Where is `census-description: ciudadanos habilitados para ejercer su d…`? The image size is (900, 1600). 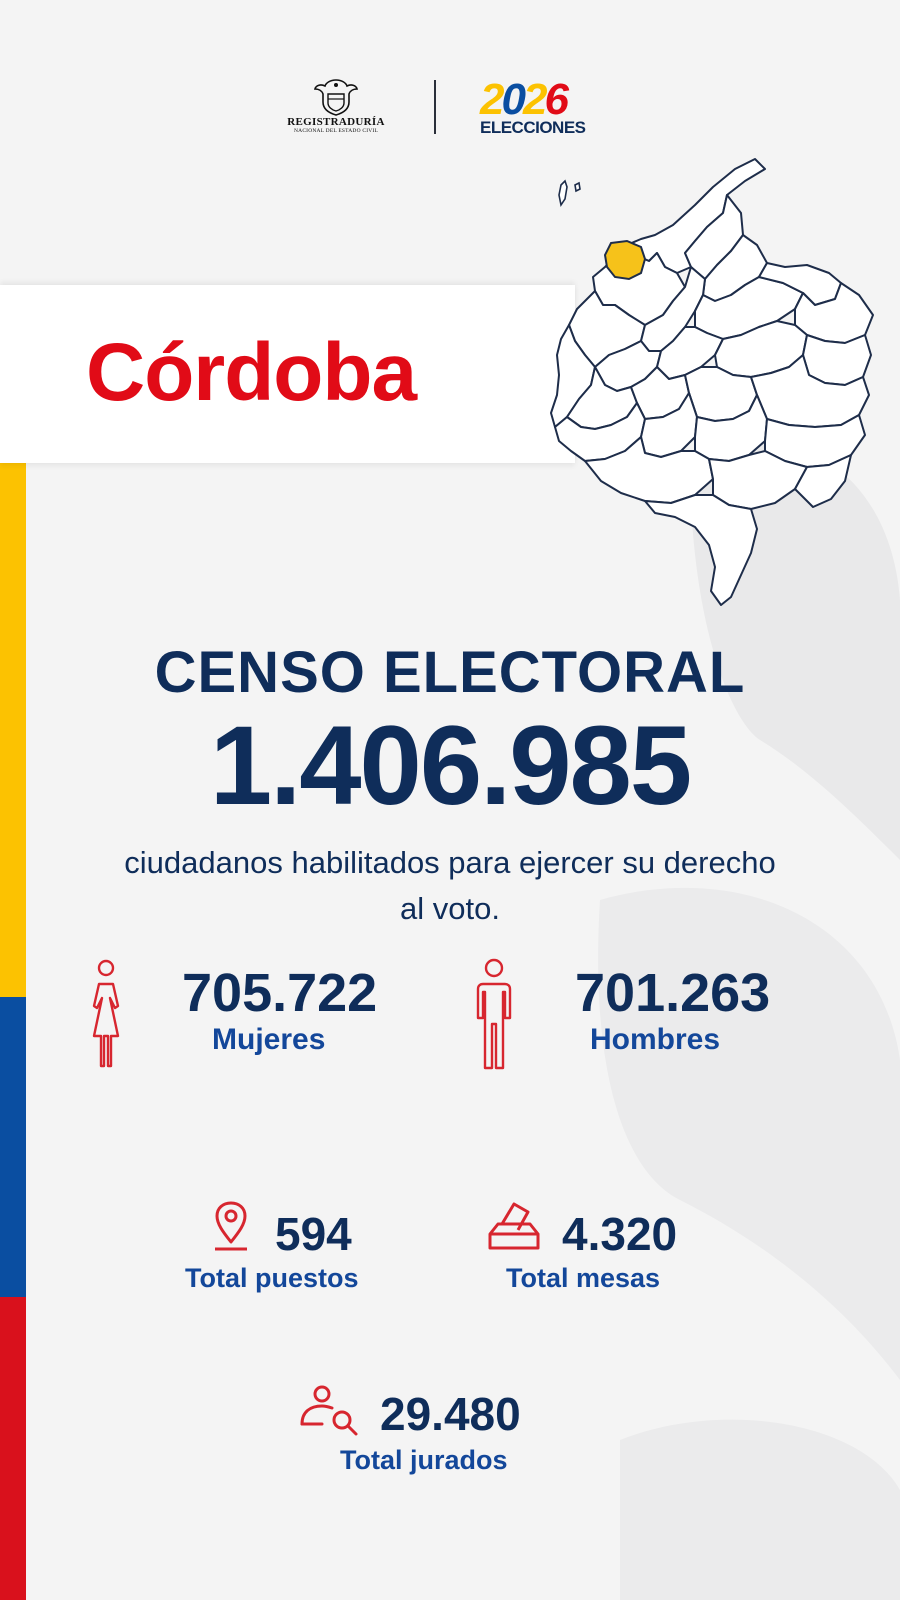
census-description: ciudadanos habilitados para ejercer su d… is located at coordinates (450, 885).